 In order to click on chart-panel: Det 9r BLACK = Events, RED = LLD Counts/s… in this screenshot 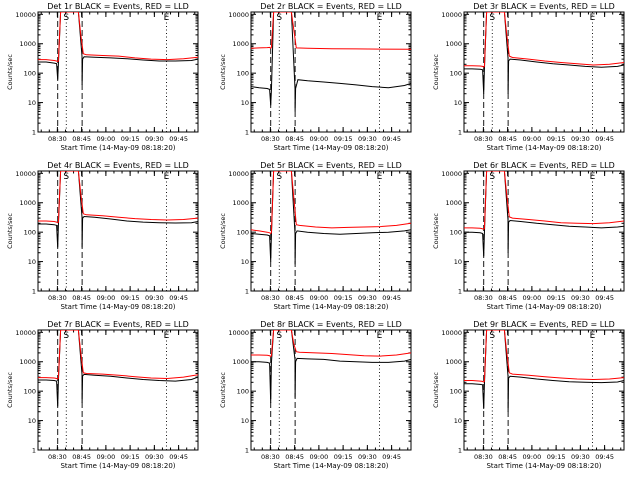, I will do `click(528, 395)`.